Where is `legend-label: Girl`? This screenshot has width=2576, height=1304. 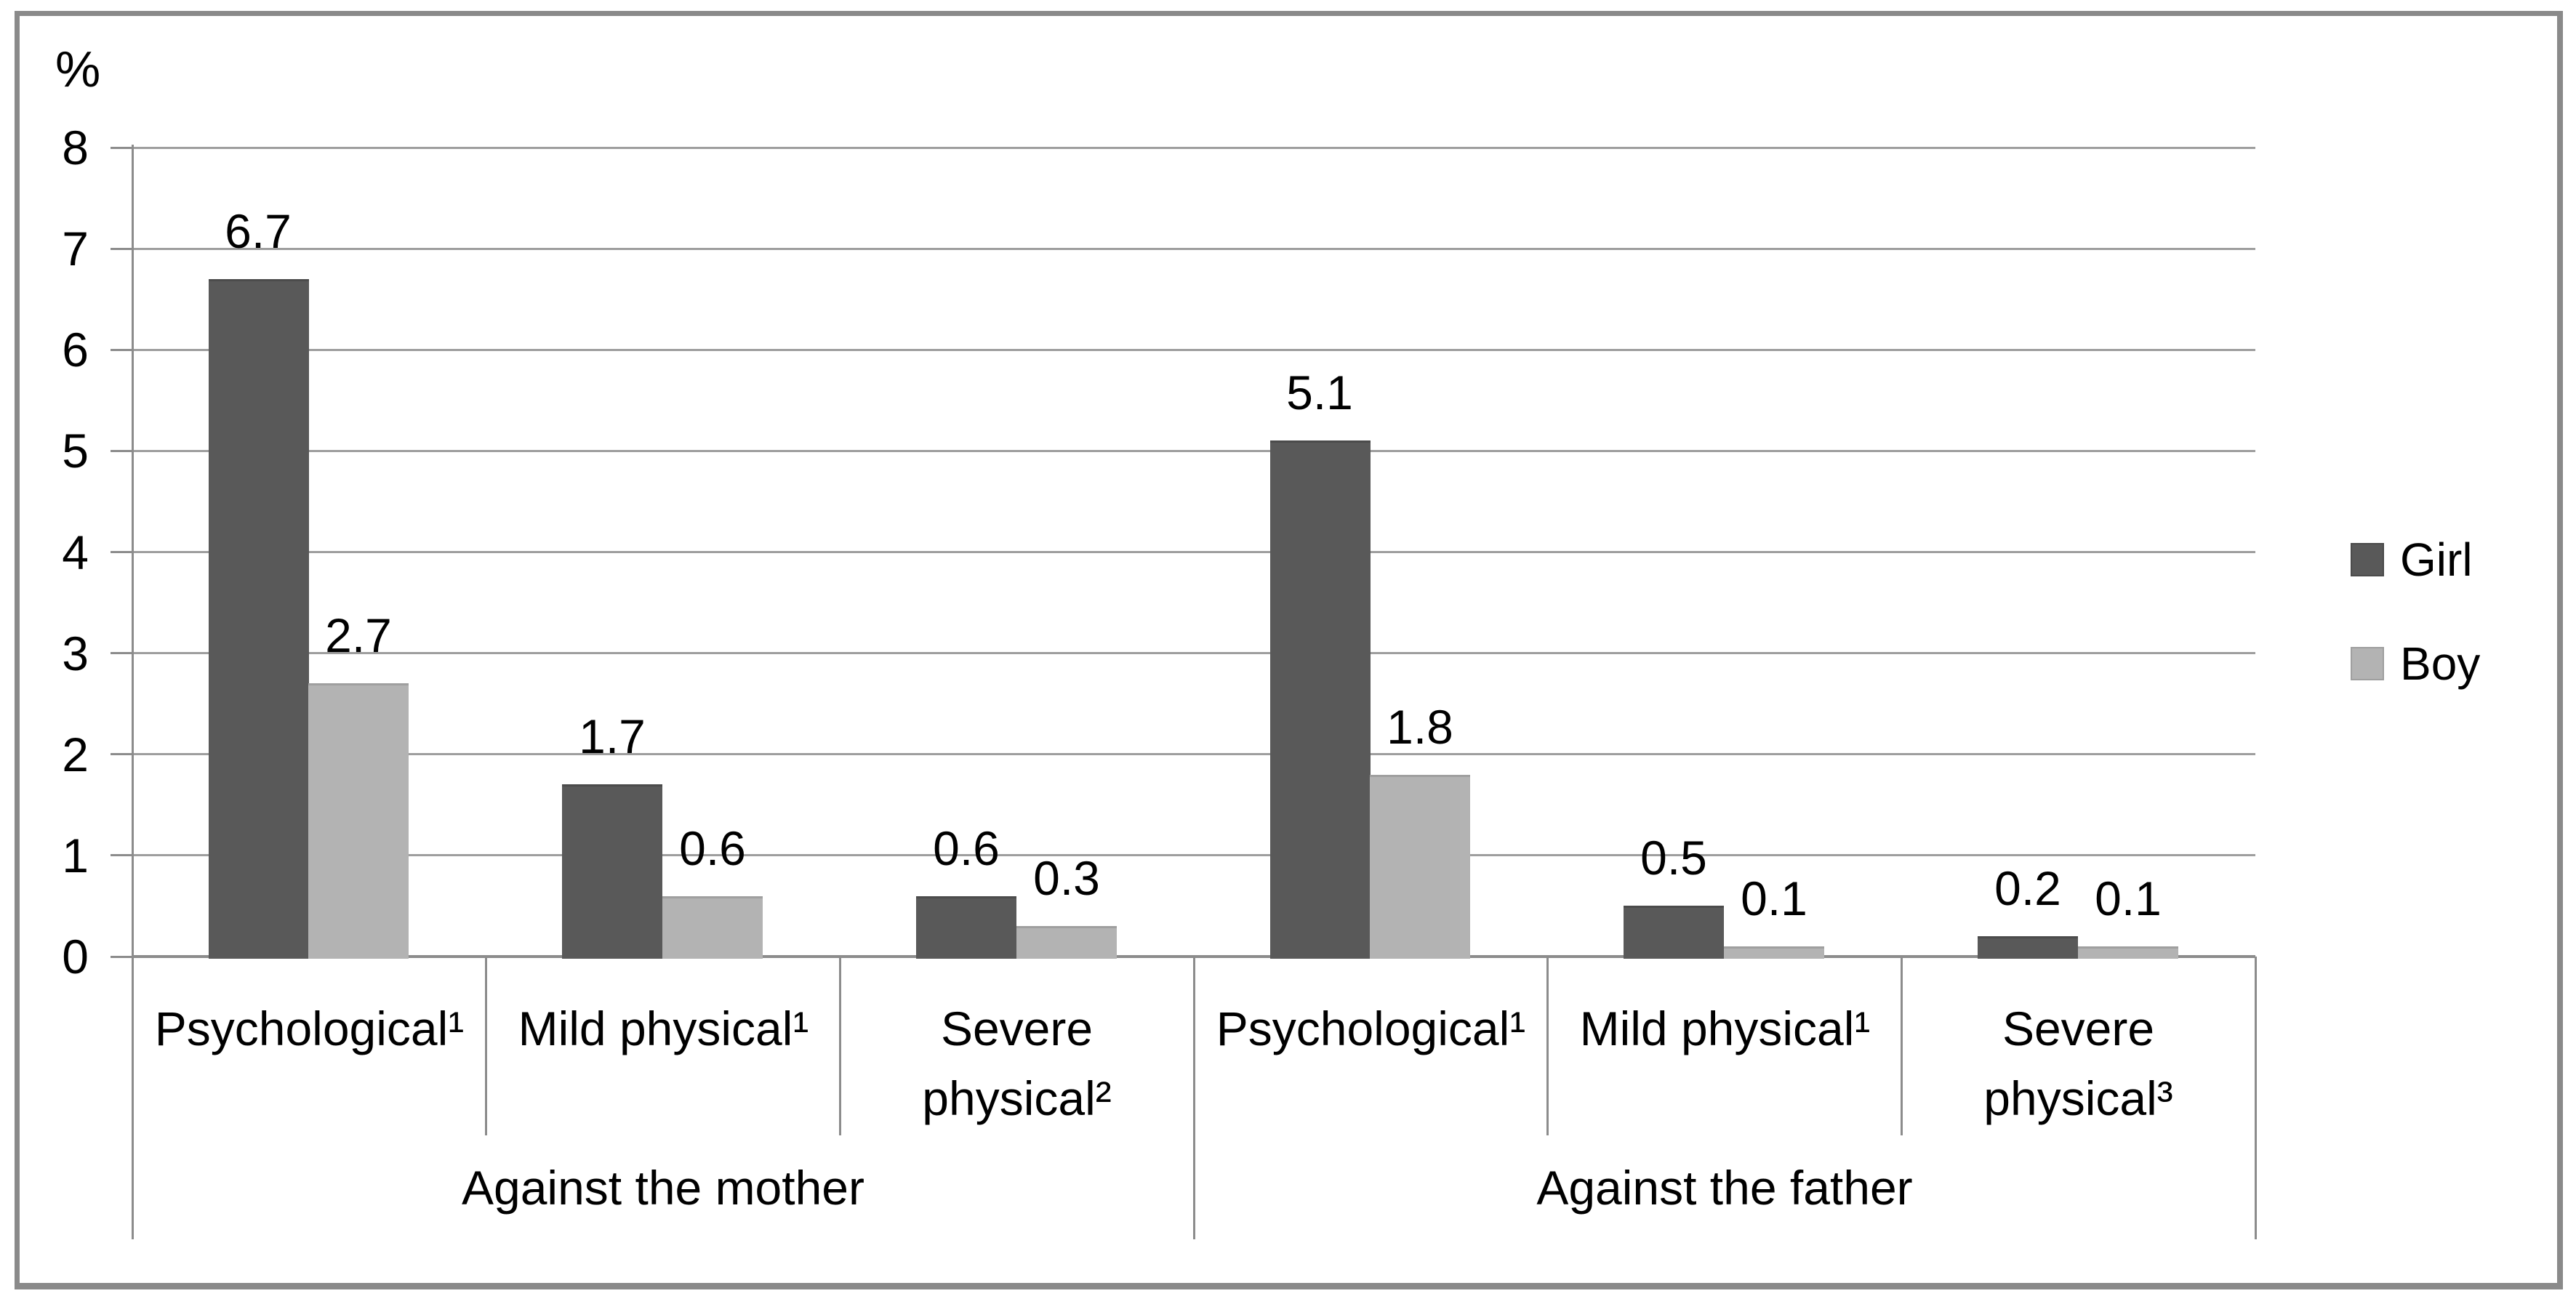 legend-label: Girl is located at coordinates (2436, 560).